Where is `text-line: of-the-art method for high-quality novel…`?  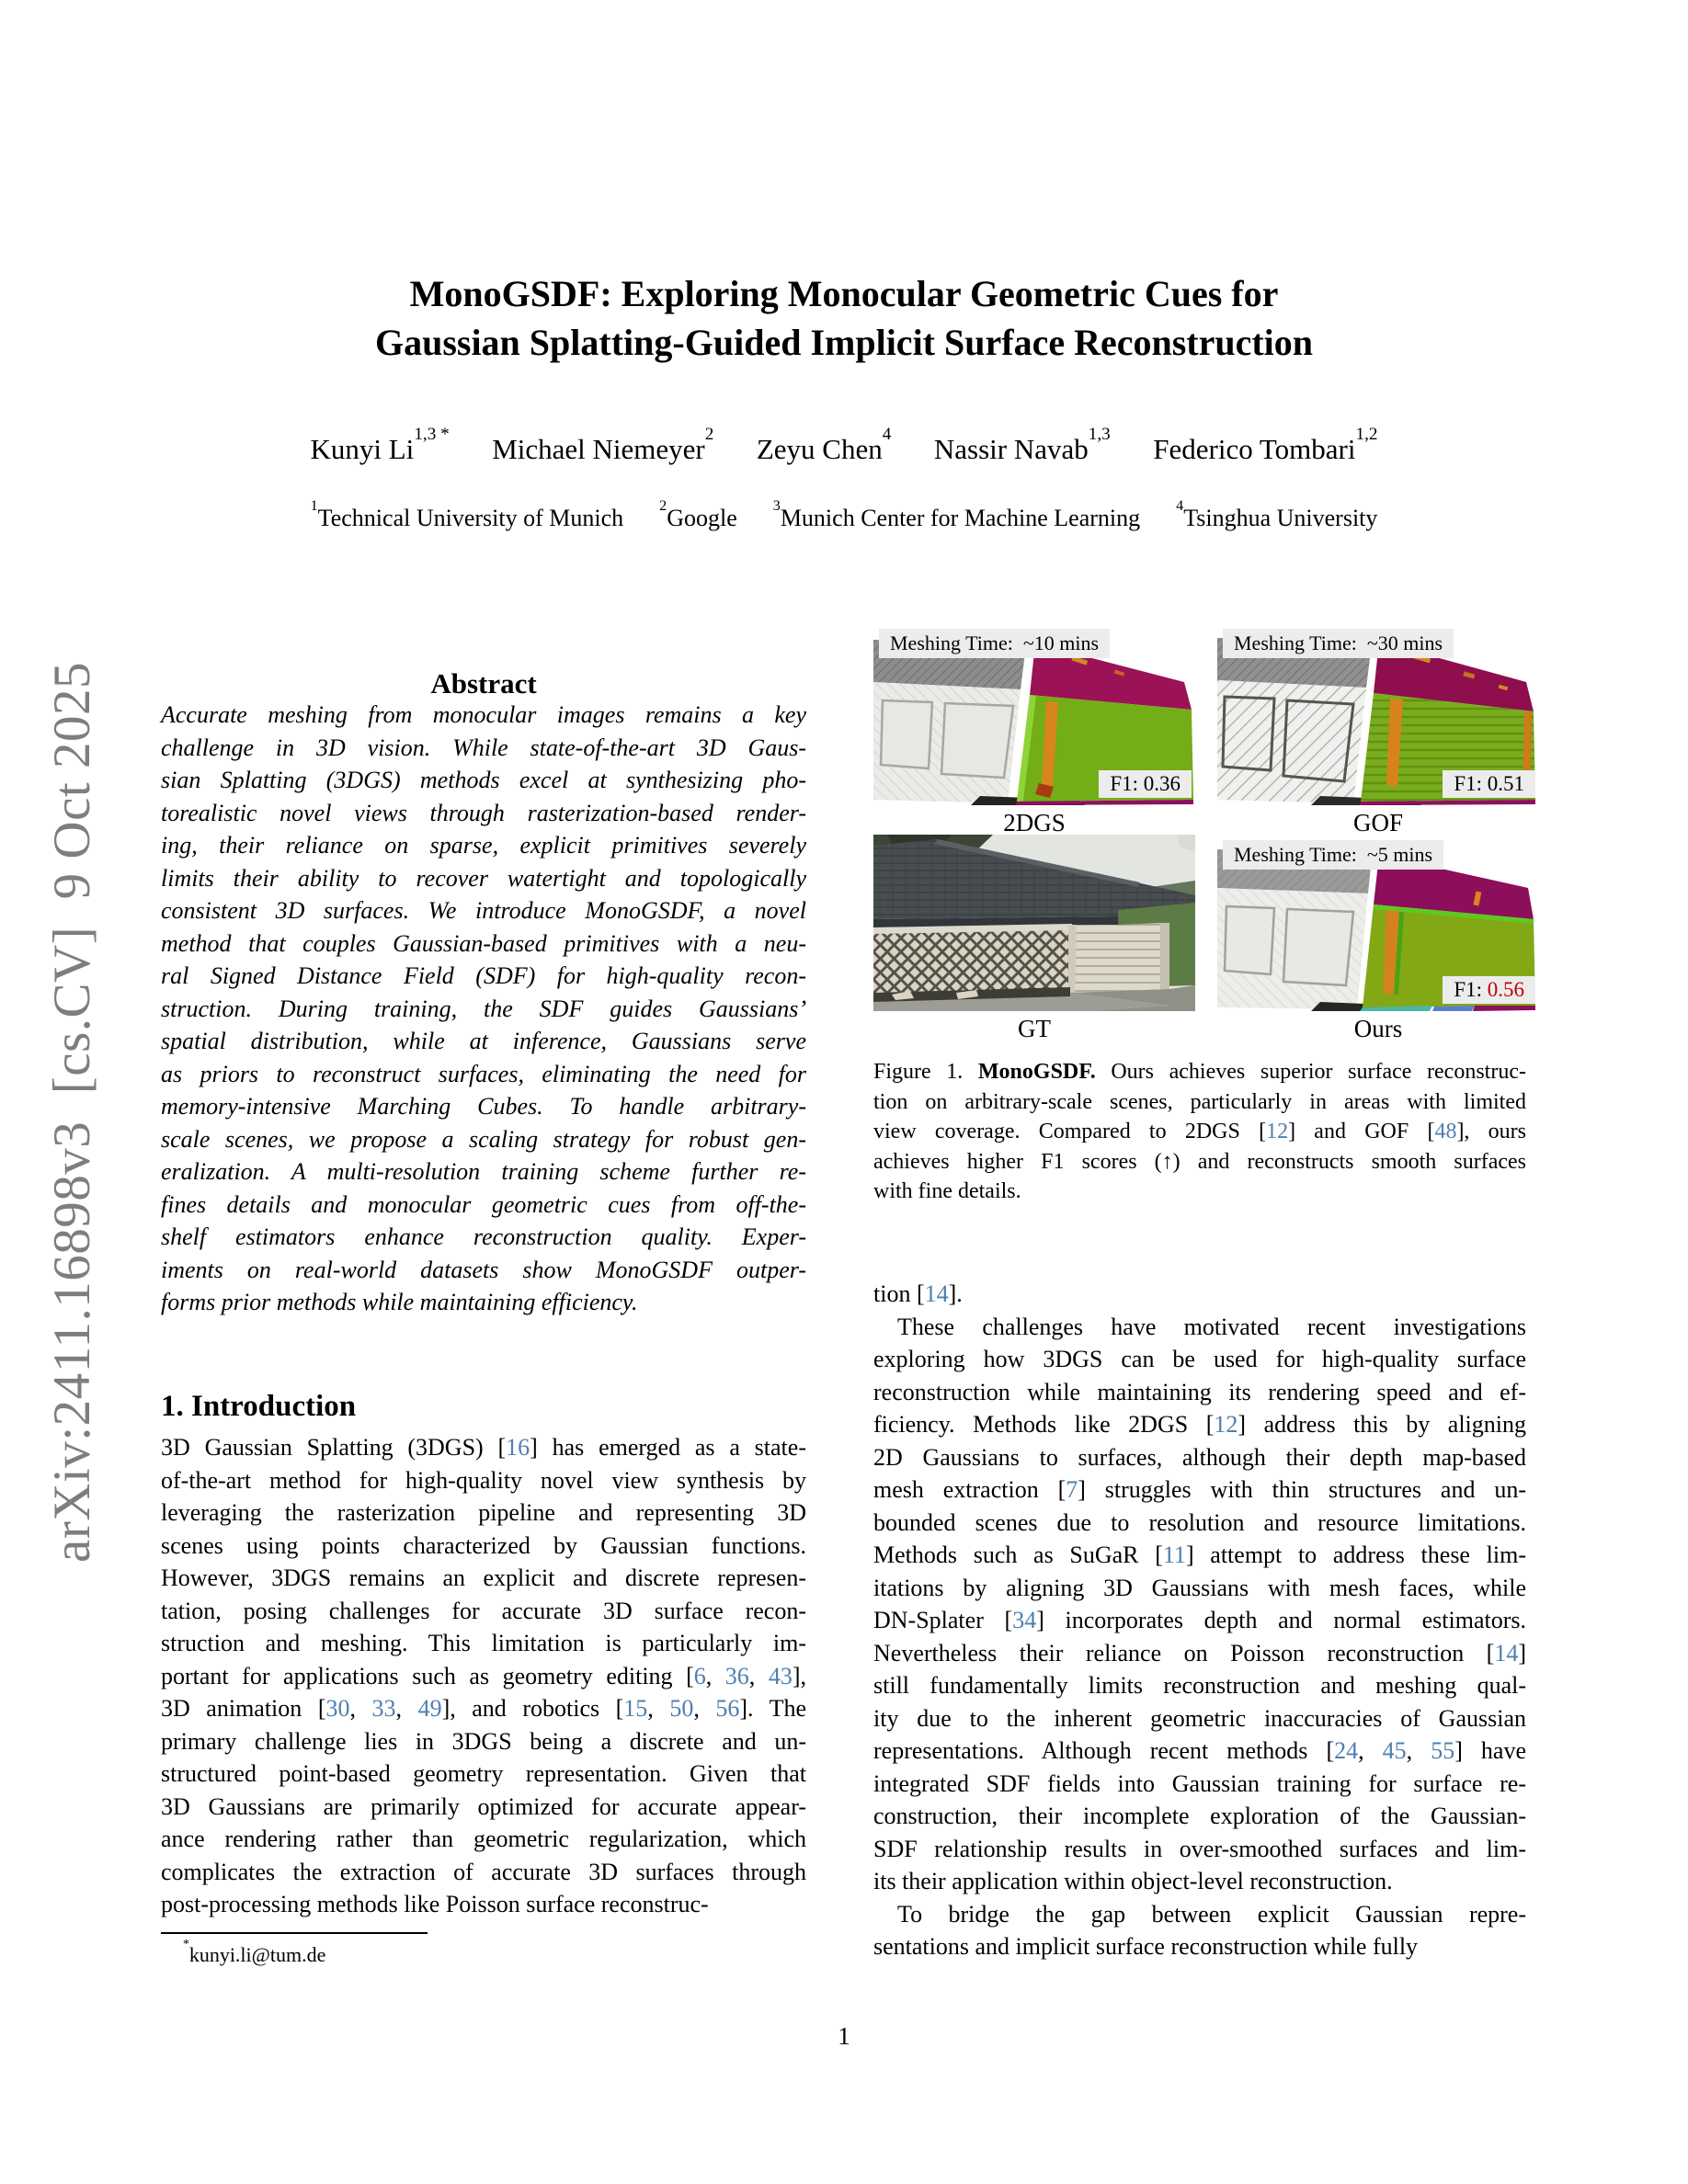 text-line: of-the-art method for high-quality novel… is located at coordinates (484, 1480).